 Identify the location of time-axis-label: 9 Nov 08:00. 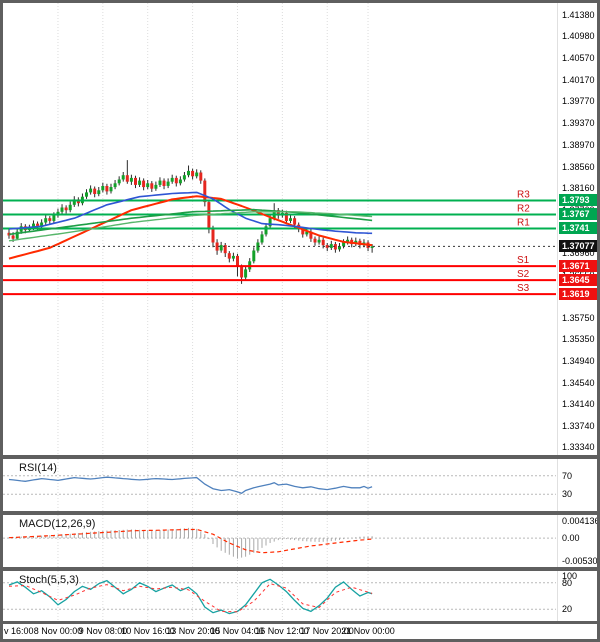
(103, 631).